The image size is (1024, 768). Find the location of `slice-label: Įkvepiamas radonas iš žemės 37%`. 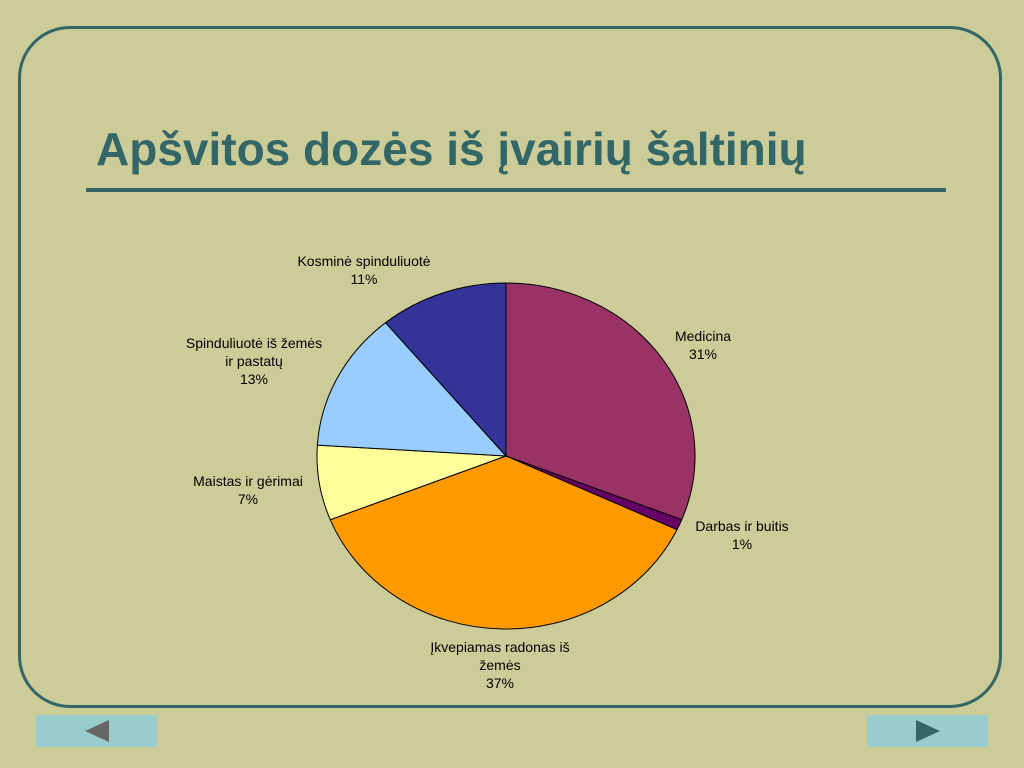

slice-label: Įkvepiamas radonas iš žemės 37% is located at coordinates (499, 665).